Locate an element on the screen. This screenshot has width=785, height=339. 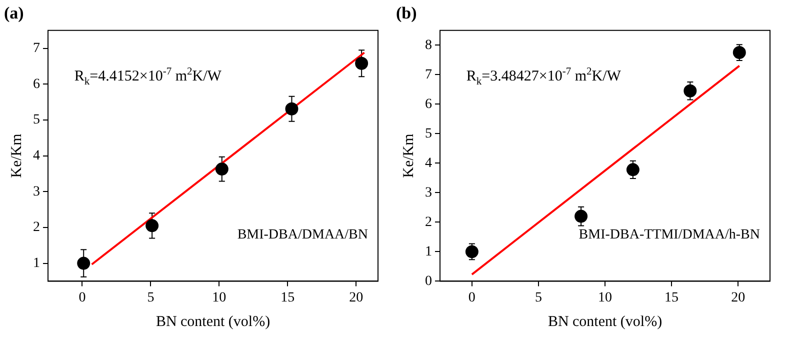
y-tick-label: 8 is located at coordinates (428, 45).